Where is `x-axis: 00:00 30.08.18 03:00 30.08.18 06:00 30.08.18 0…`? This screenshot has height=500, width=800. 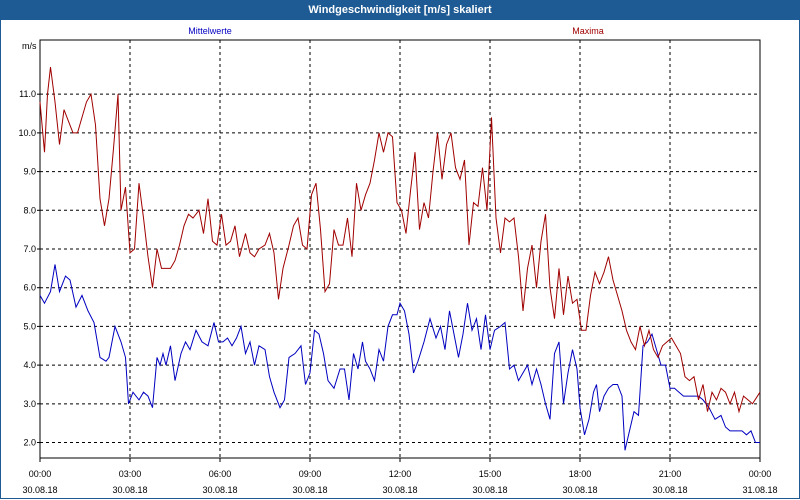 x-axis: 00:00 30.08.18 03:00 30.08.18 06:00 30.08.18 0… is located at coordinates (400, 476).